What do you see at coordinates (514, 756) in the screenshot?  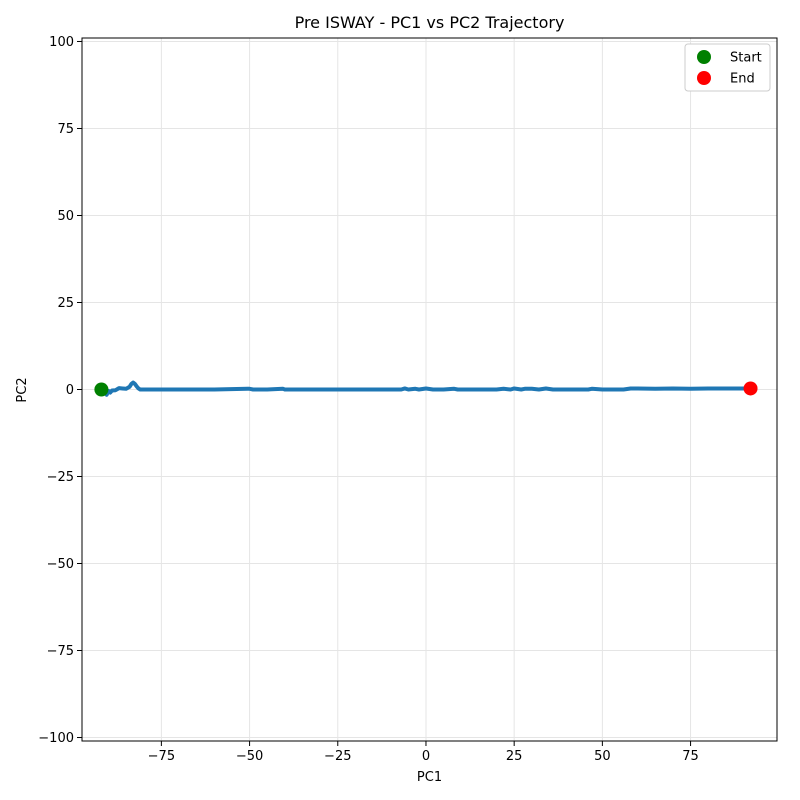 I see `x-tick-label: 25` at bounding box center [514, 756].